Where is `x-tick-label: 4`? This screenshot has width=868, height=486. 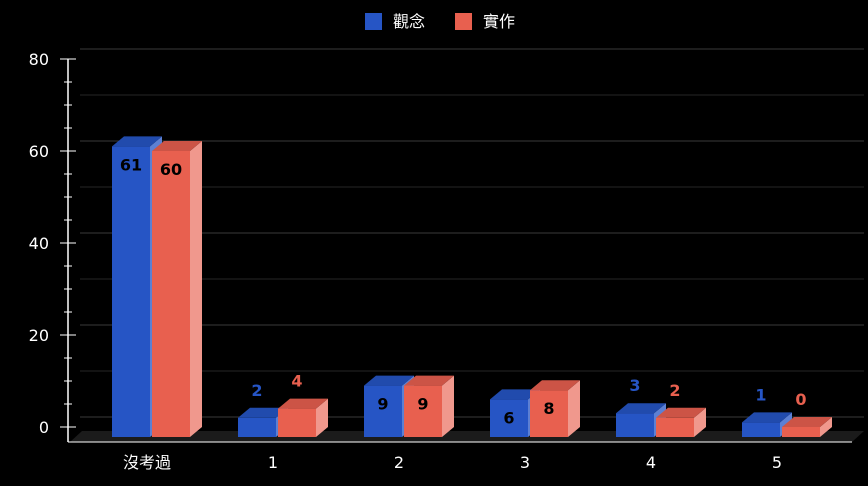
x-tick-label: 4 is located at coordinates (651, 462).